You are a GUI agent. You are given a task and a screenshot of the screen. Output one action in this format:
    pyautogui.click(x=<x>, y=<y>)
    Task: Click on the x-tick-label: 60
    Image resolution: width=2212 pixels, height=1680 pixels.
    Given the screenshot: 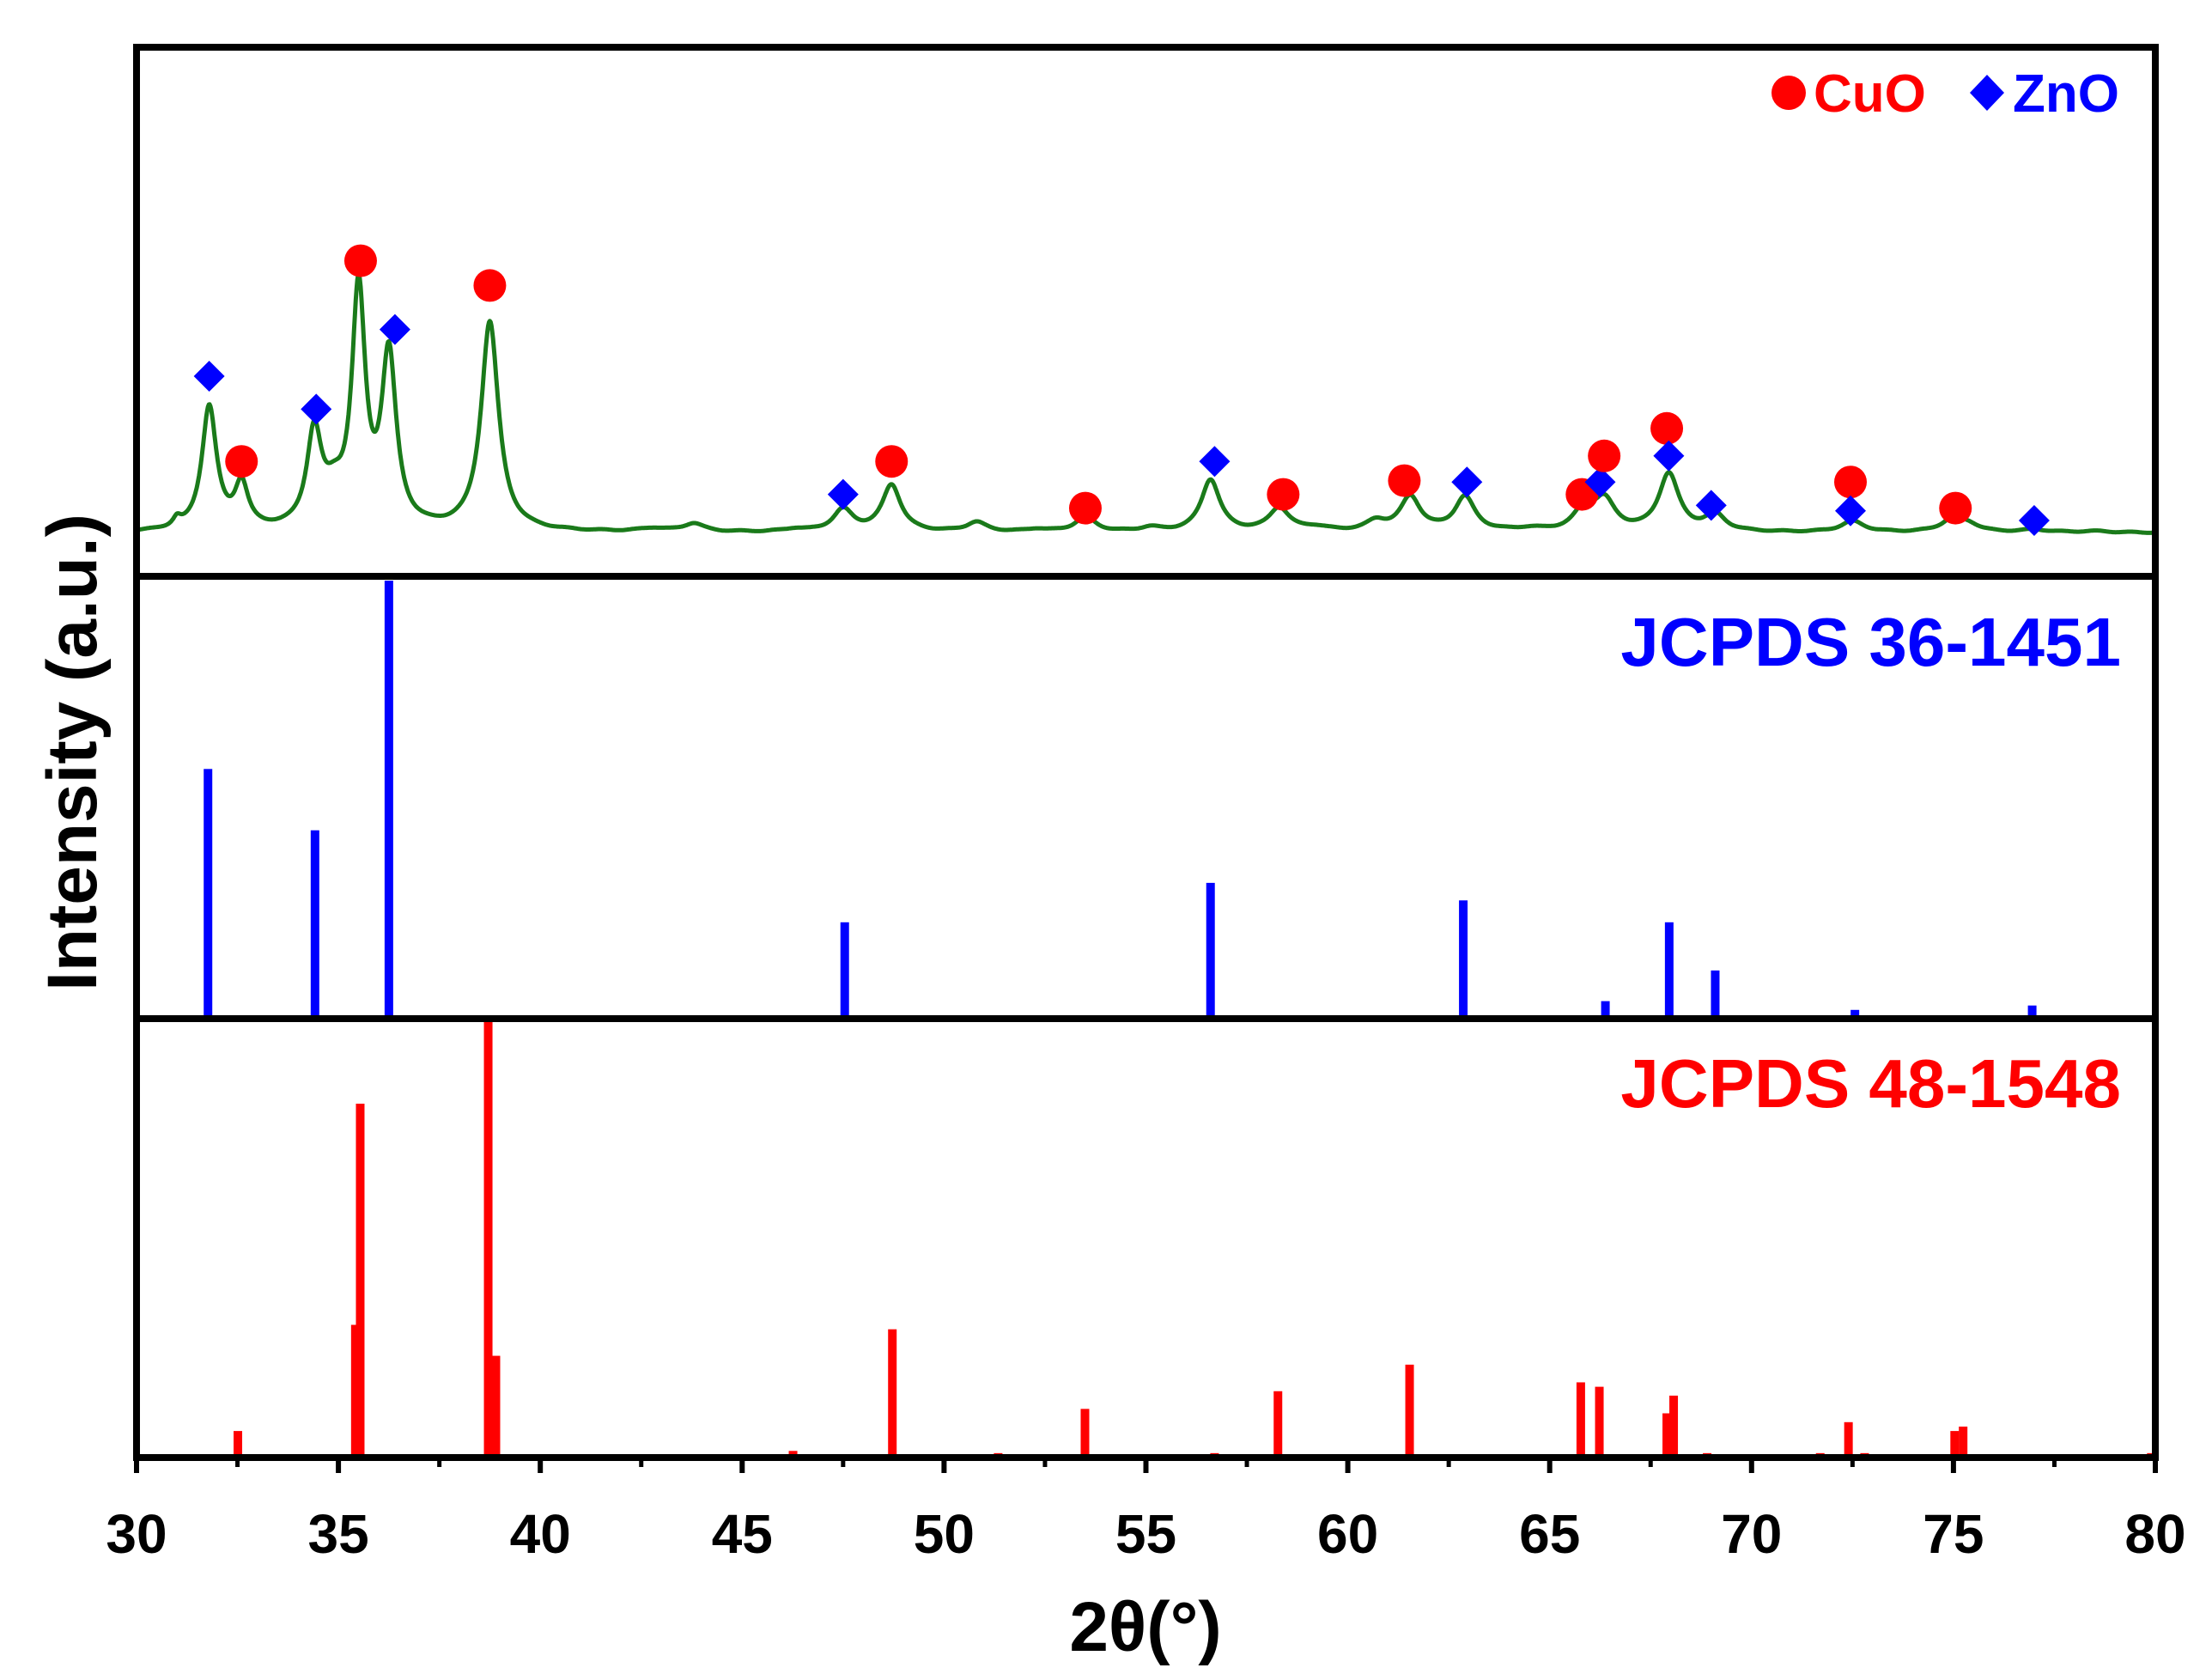 What is the action you would take?
    pyautogui.click(x=1347, y=1534)
    